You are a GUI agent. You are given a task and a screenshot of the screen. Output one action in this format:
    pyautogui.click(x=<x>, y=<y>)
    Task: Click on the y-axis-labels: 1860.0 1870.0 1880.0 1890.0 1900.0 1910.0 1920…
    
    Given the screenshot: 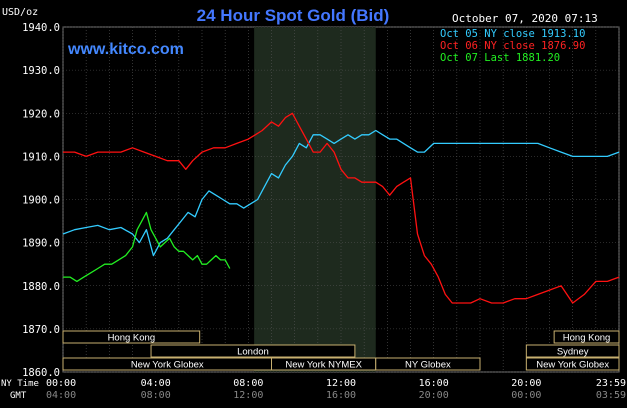 What is the action you would take?
    pyautogui.click(x=41, y=200)
    